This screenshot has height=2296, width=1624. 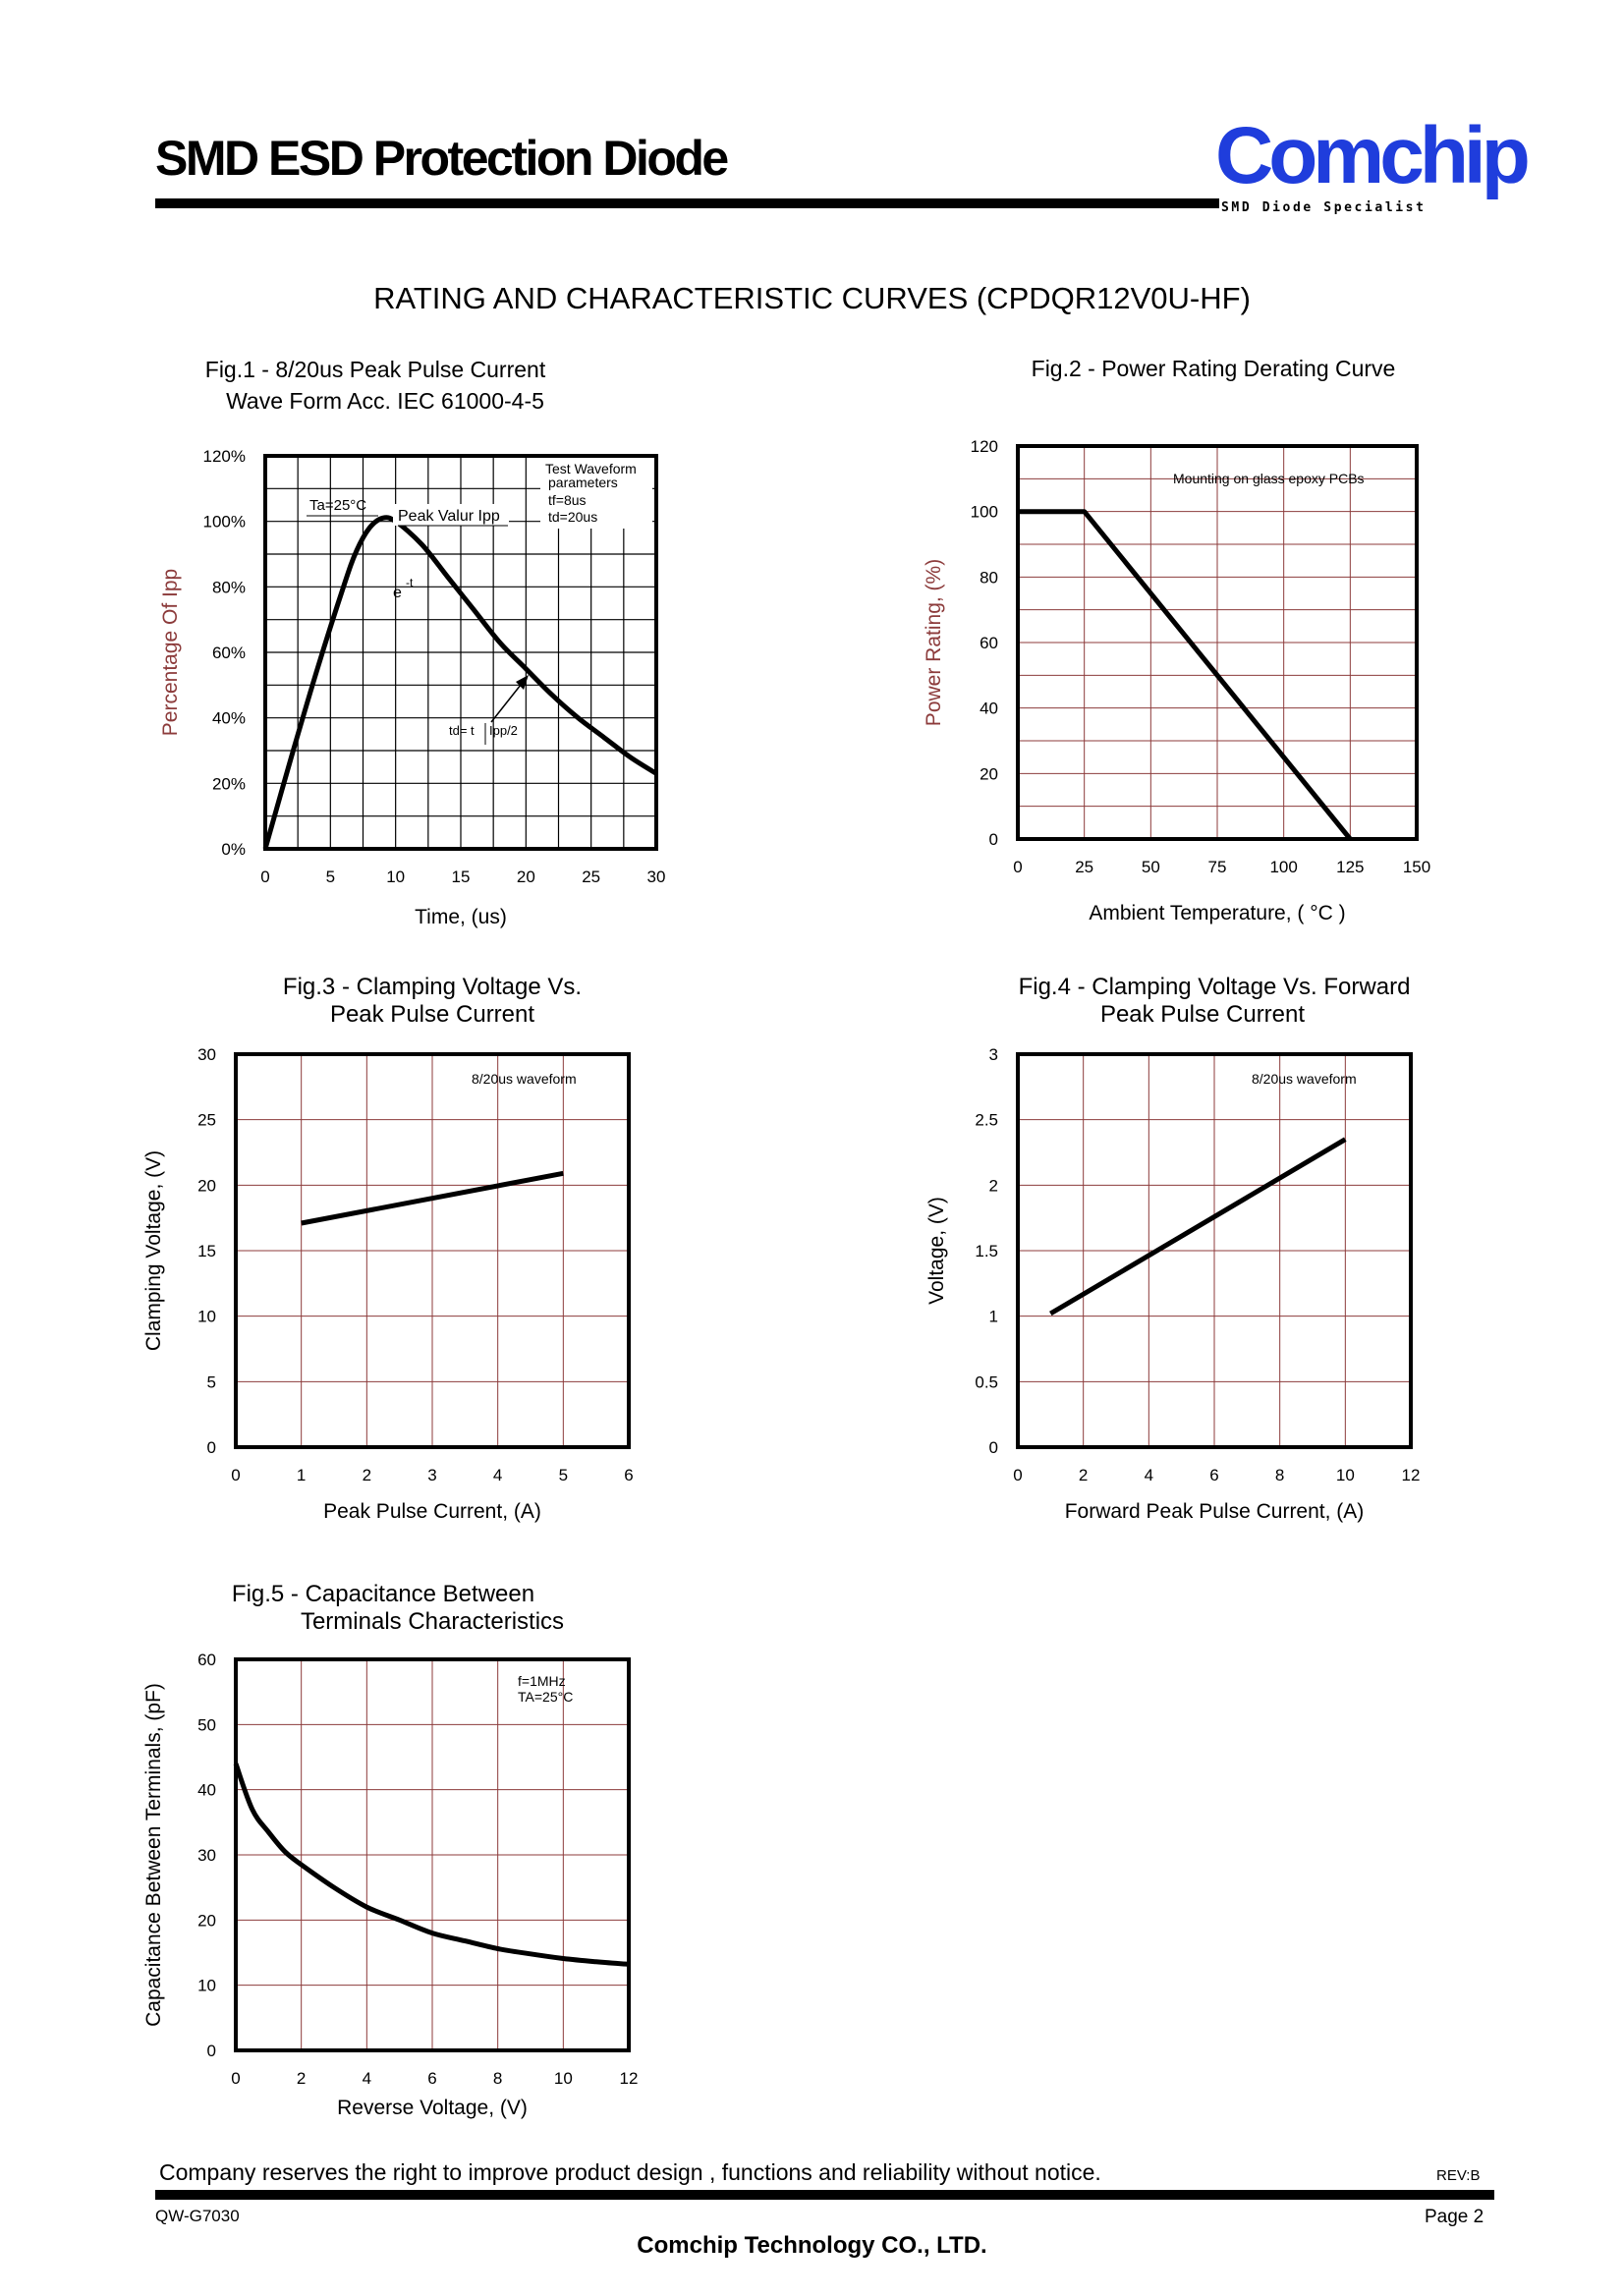 What do you see at coordinates (461, 917) in the screenshot?
I see `fig1-x-axis-label: Time, (us)` at bounding box center [461, 917].